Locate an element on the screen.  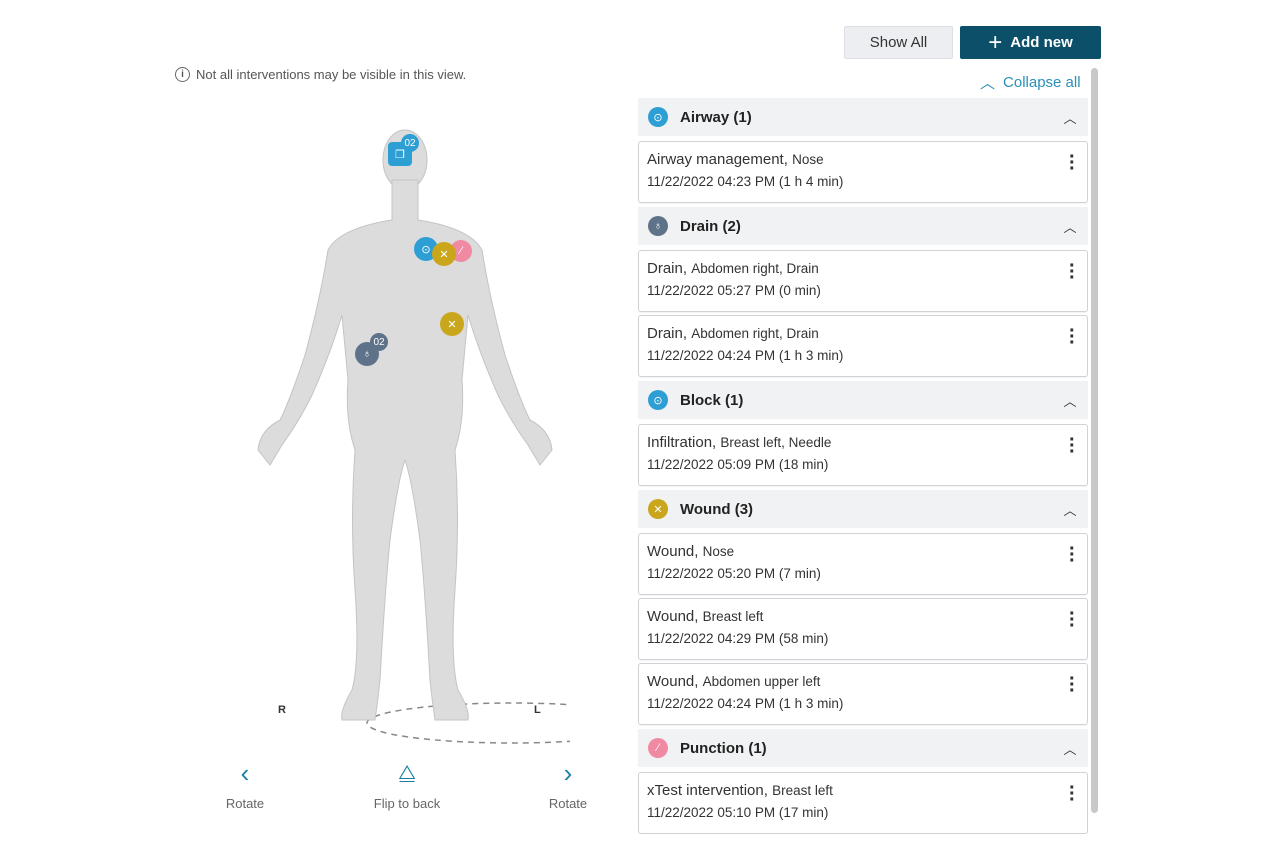
intervention-name: Infiltration, is located at coordinates (682, 442).